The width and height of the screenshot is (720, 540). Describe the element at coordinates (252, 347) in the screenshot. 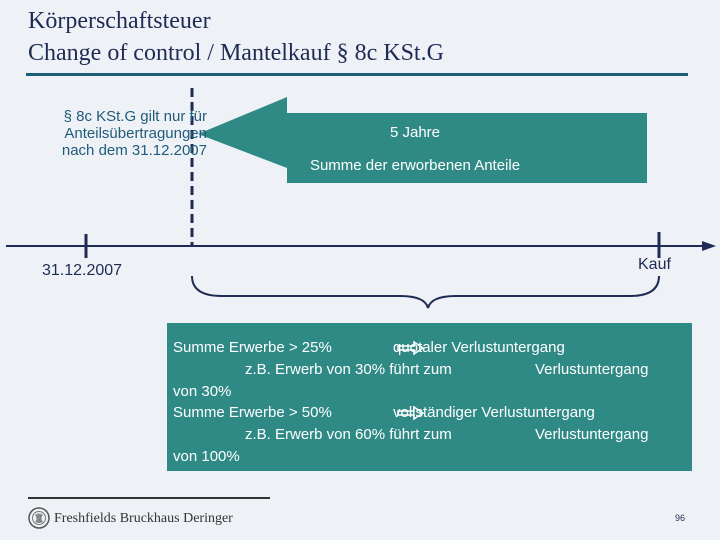

I see `rule1-condition: Summe Erwerbe > 25%` at that location.